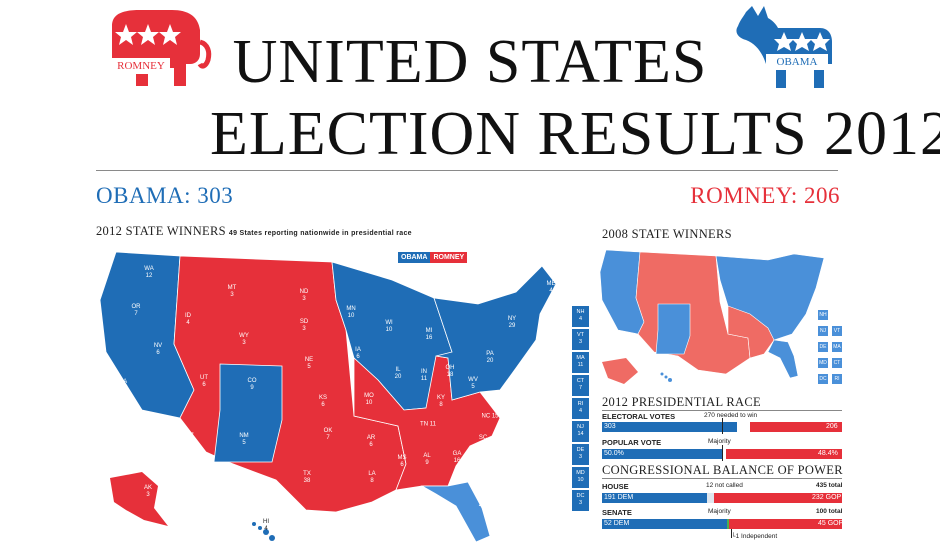  I want to click on pv-bar-romney, so click(783, 454).